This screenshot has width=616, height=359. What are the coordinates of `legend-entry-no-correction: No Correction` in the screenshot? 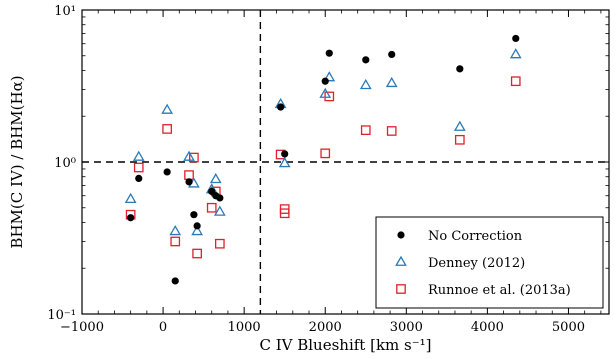 It's located at (460, 236).